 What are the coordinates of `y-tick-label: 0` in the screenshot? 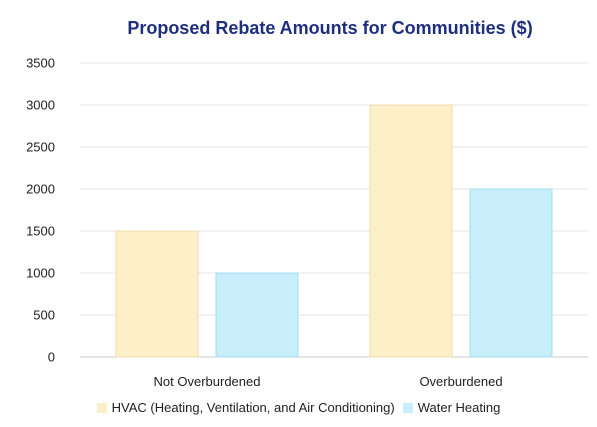 It's located at (51, 357).